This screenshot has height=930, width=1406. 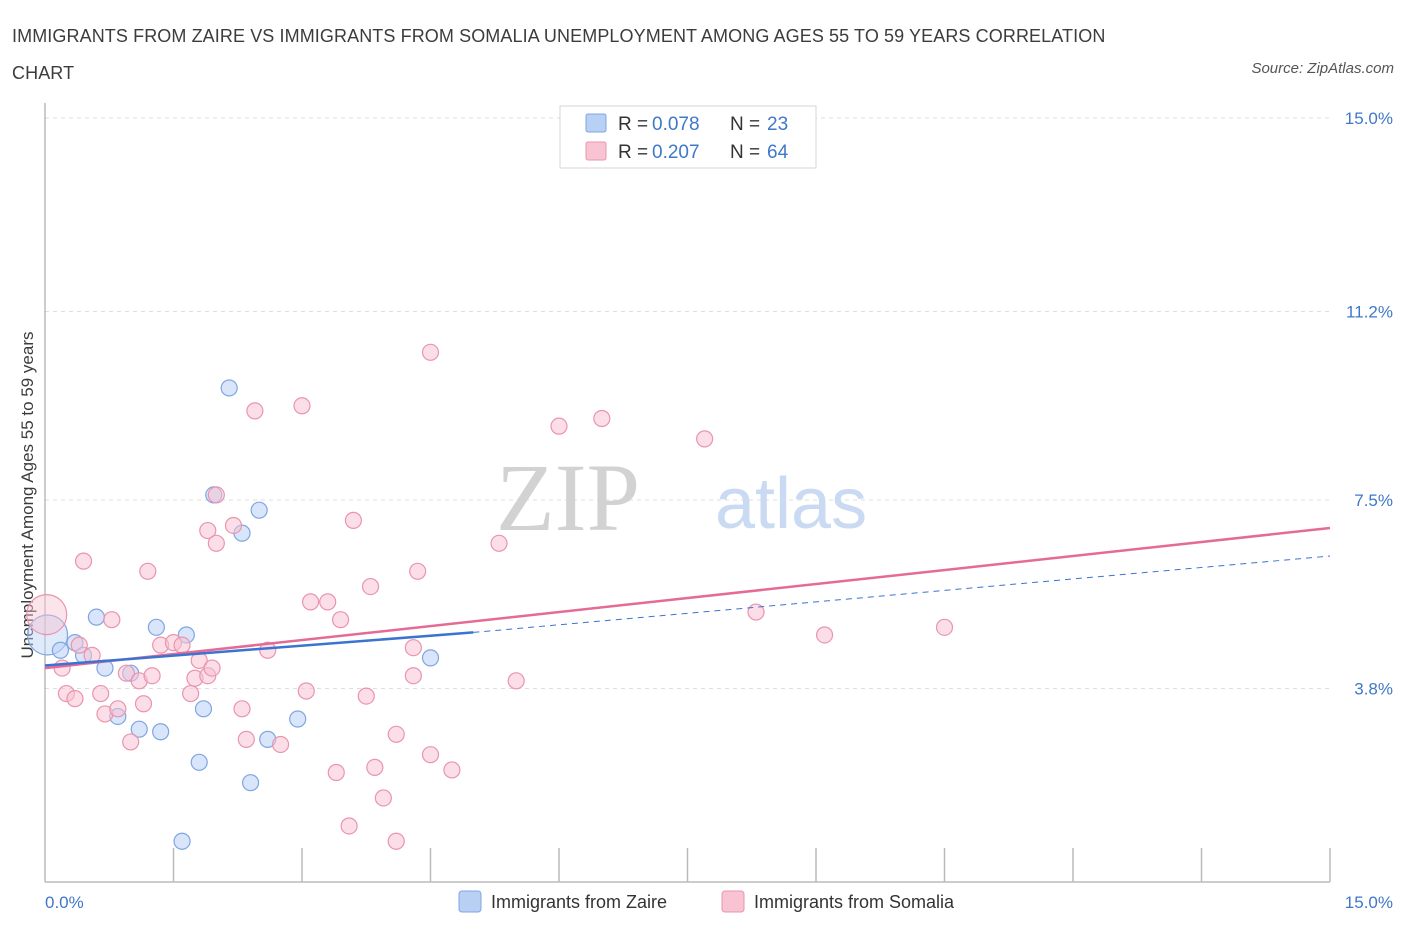 I want to click on zaire-trend-line, so click(x=259, y=649).